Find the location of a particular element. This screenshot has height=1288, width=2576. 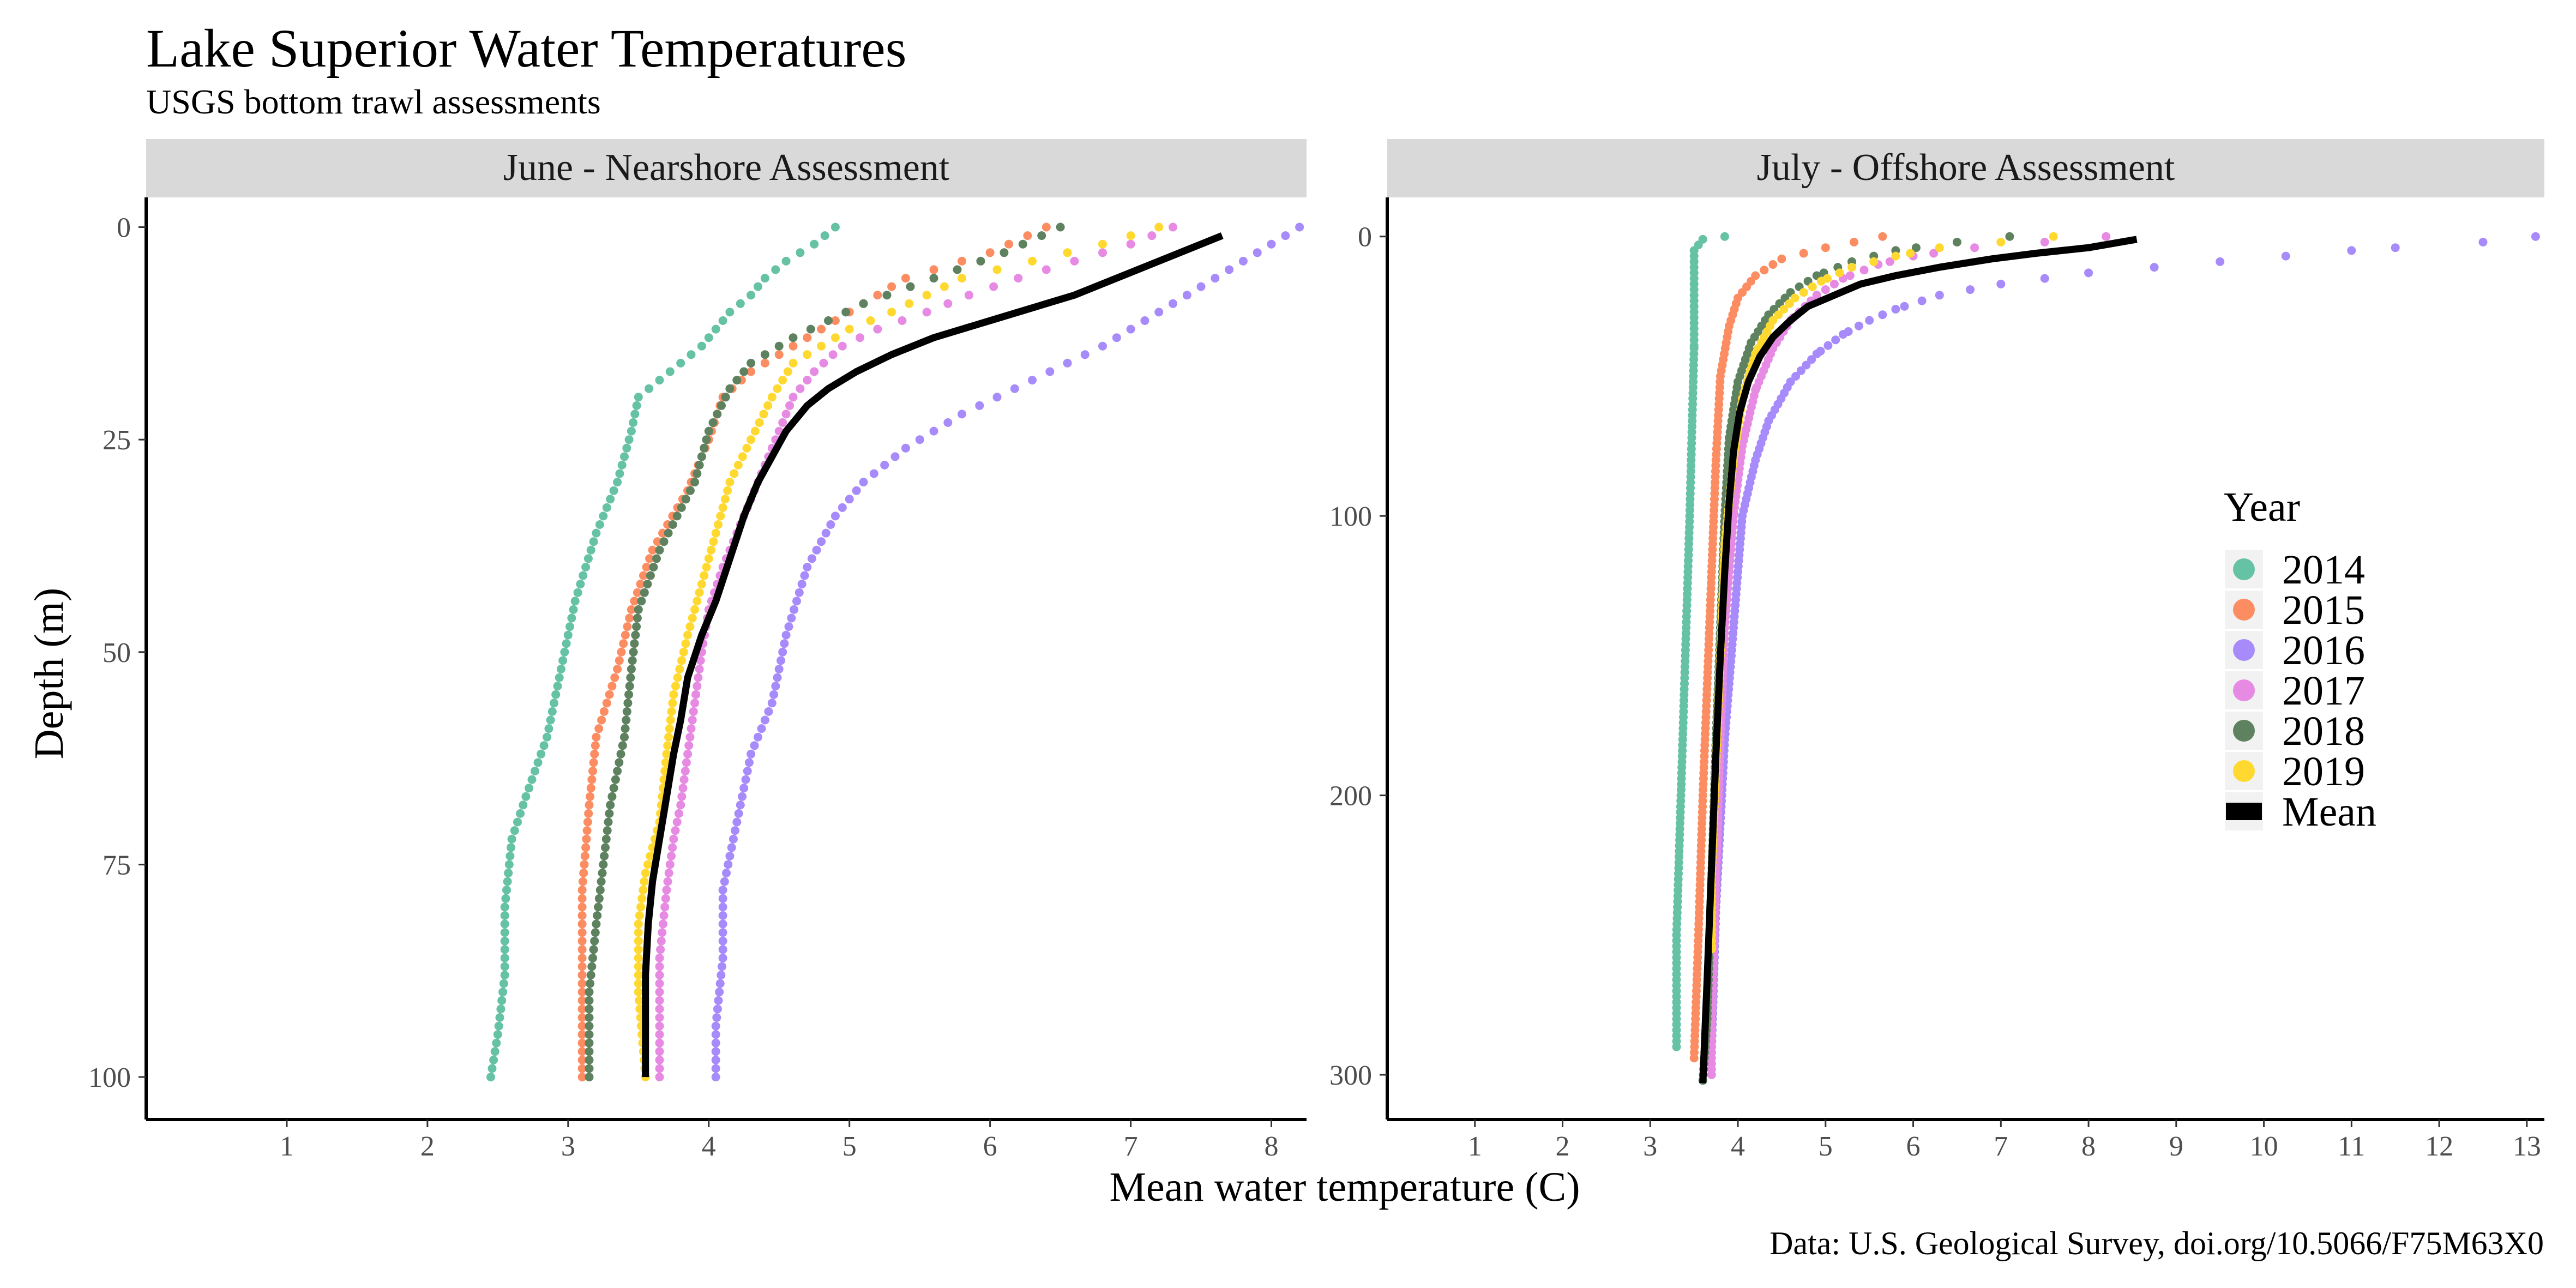

y-tick-label: 100 is located at coordinates (1350, 516).